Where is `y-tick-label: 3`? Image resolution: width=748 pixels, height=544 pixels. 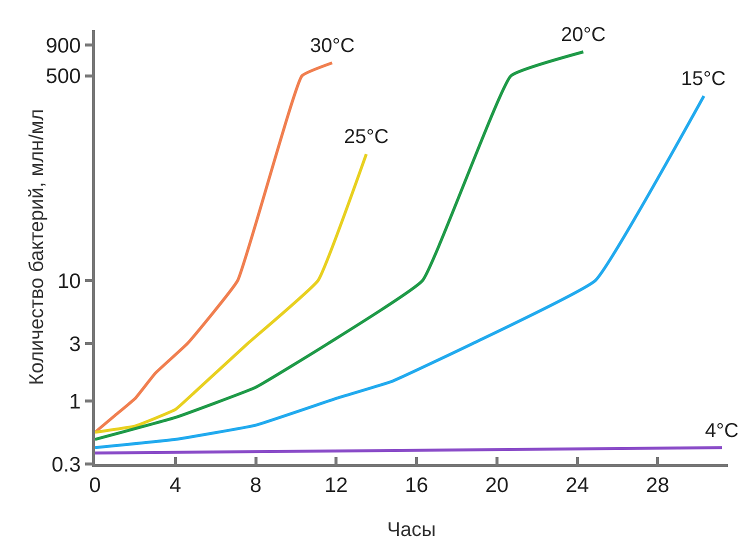 y-tick-label: 3 is located at coordinates (75, 344).